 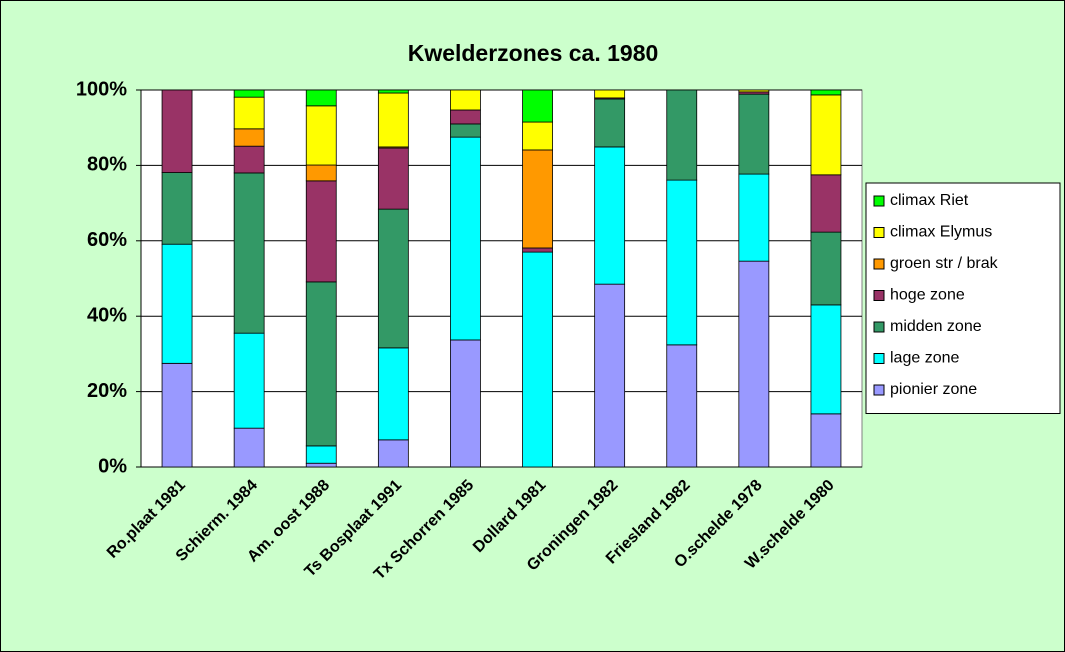 I want to click on legend-label: climax Riet, so click(x=929, y=200).